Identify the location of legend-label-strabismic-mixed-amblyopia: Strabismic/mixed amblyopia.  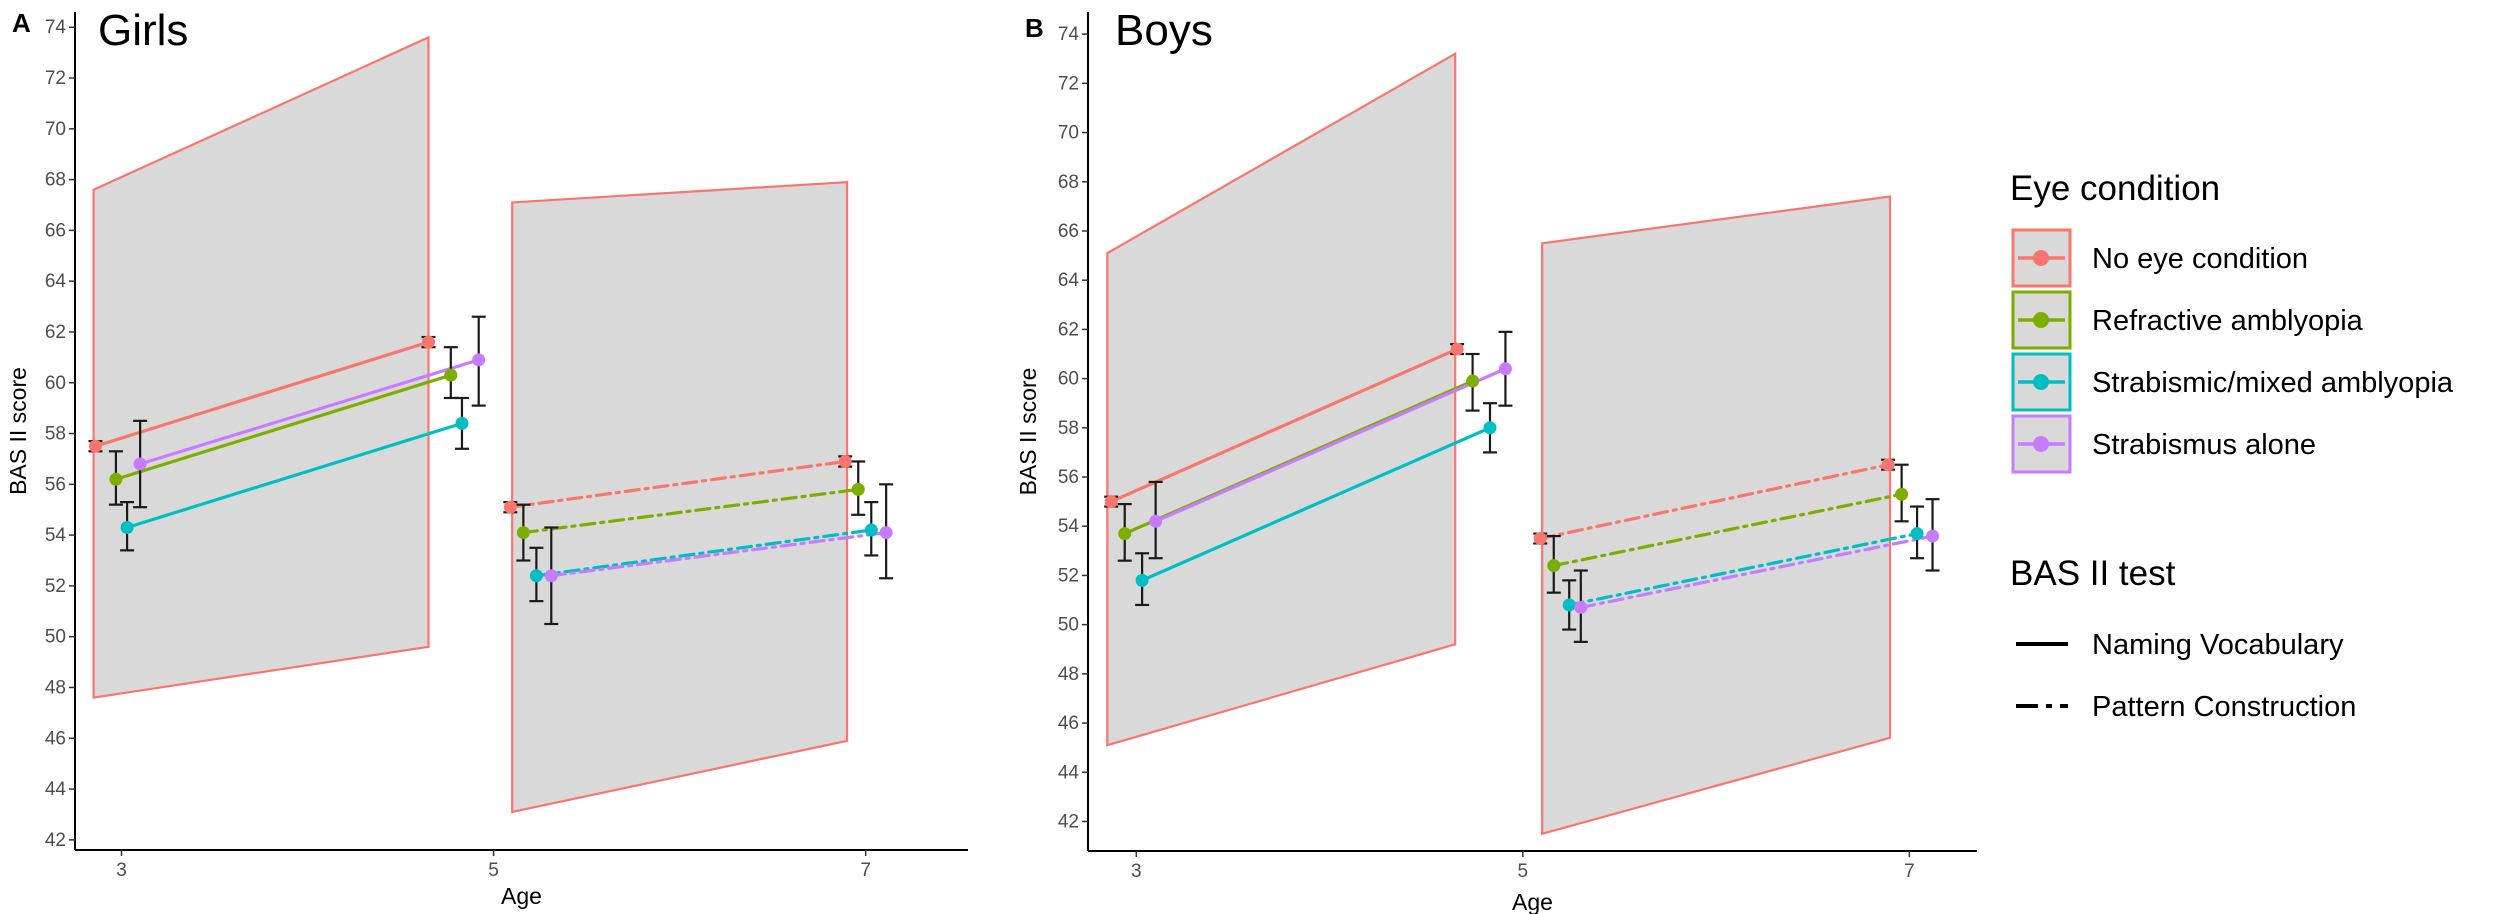
(2273, 383).